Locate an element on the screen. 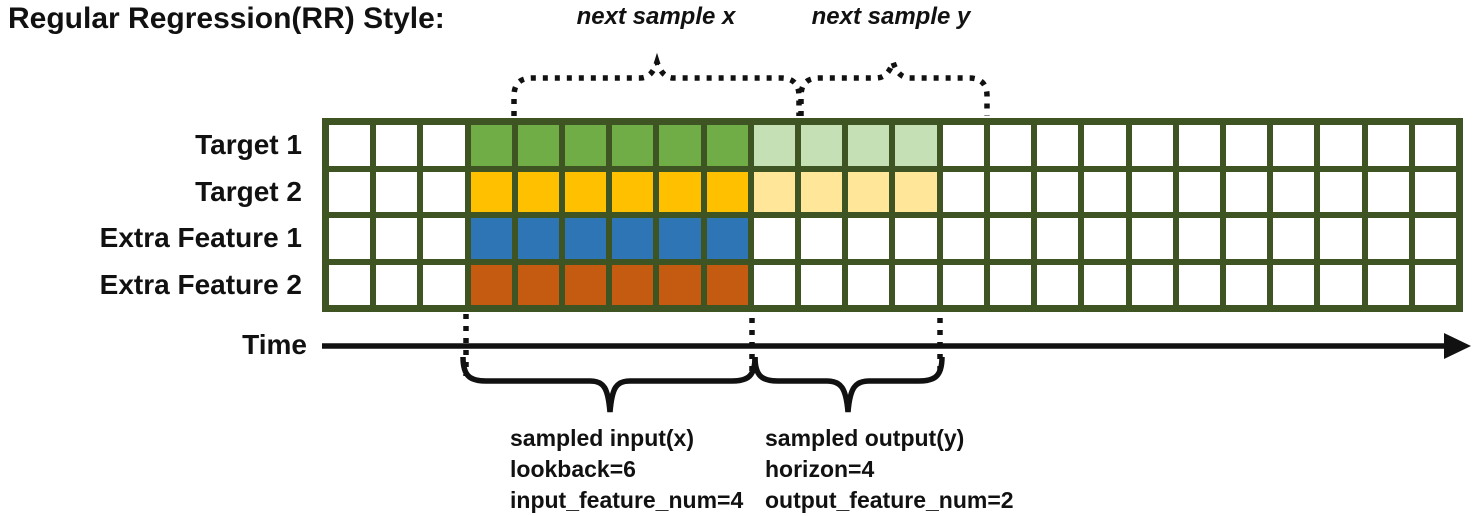 The image size is (1476, 516). sampled-input-brace is located at coordinates (609, 384).